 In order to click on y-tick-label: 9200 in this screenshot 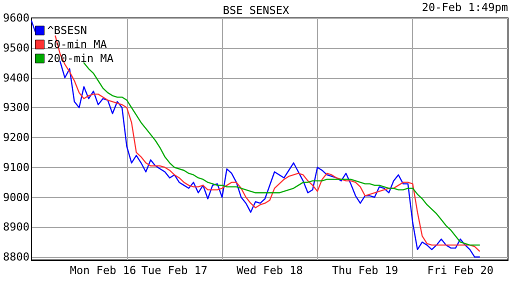, I will do `click(16, 137)`.